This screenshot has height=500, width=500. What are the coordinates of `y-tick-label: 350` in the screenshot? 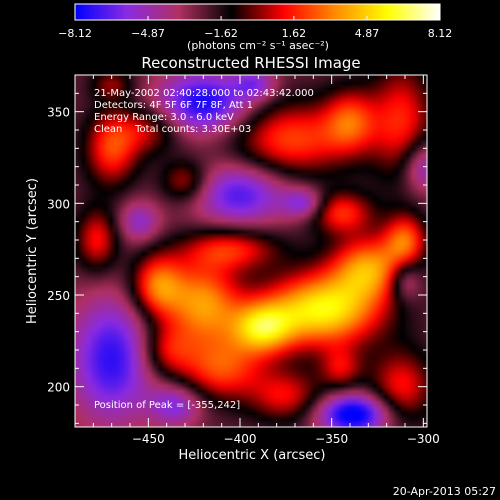 It's located at (58, 113).